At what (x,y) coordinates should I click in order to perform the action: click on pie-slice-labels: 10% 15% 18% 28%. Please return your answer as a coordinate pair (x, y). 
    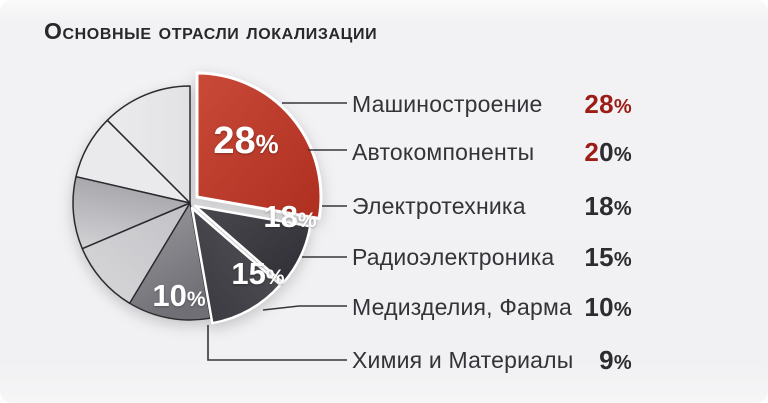
    Looking at the image, I should click on (234, 216).